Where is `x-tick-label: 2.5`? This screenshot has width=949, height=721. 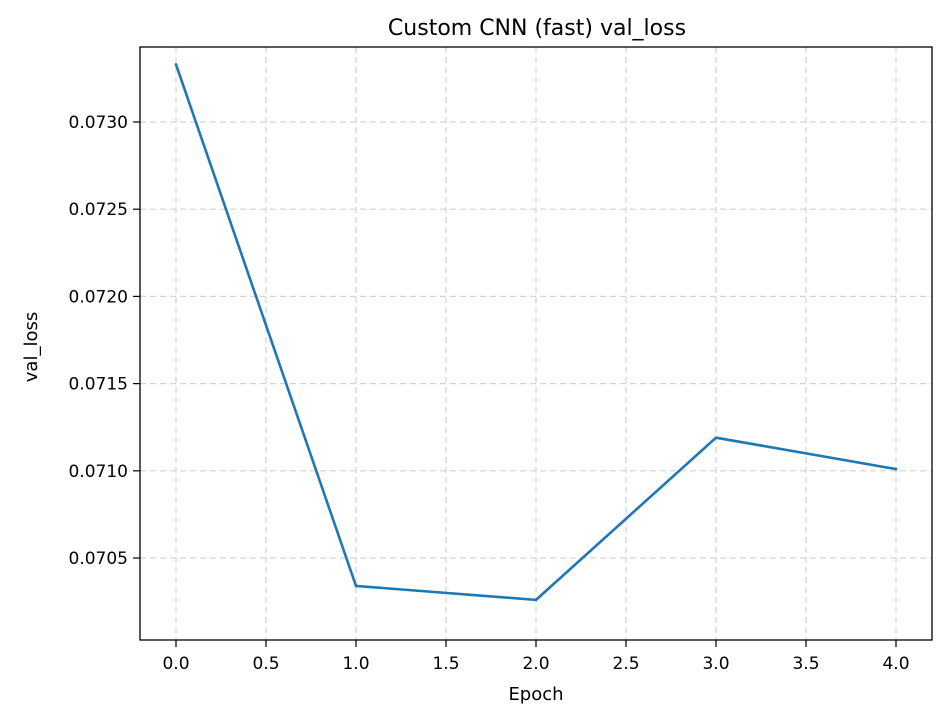 x-tick-label: 2.5 is located at coordinates (625, 664).